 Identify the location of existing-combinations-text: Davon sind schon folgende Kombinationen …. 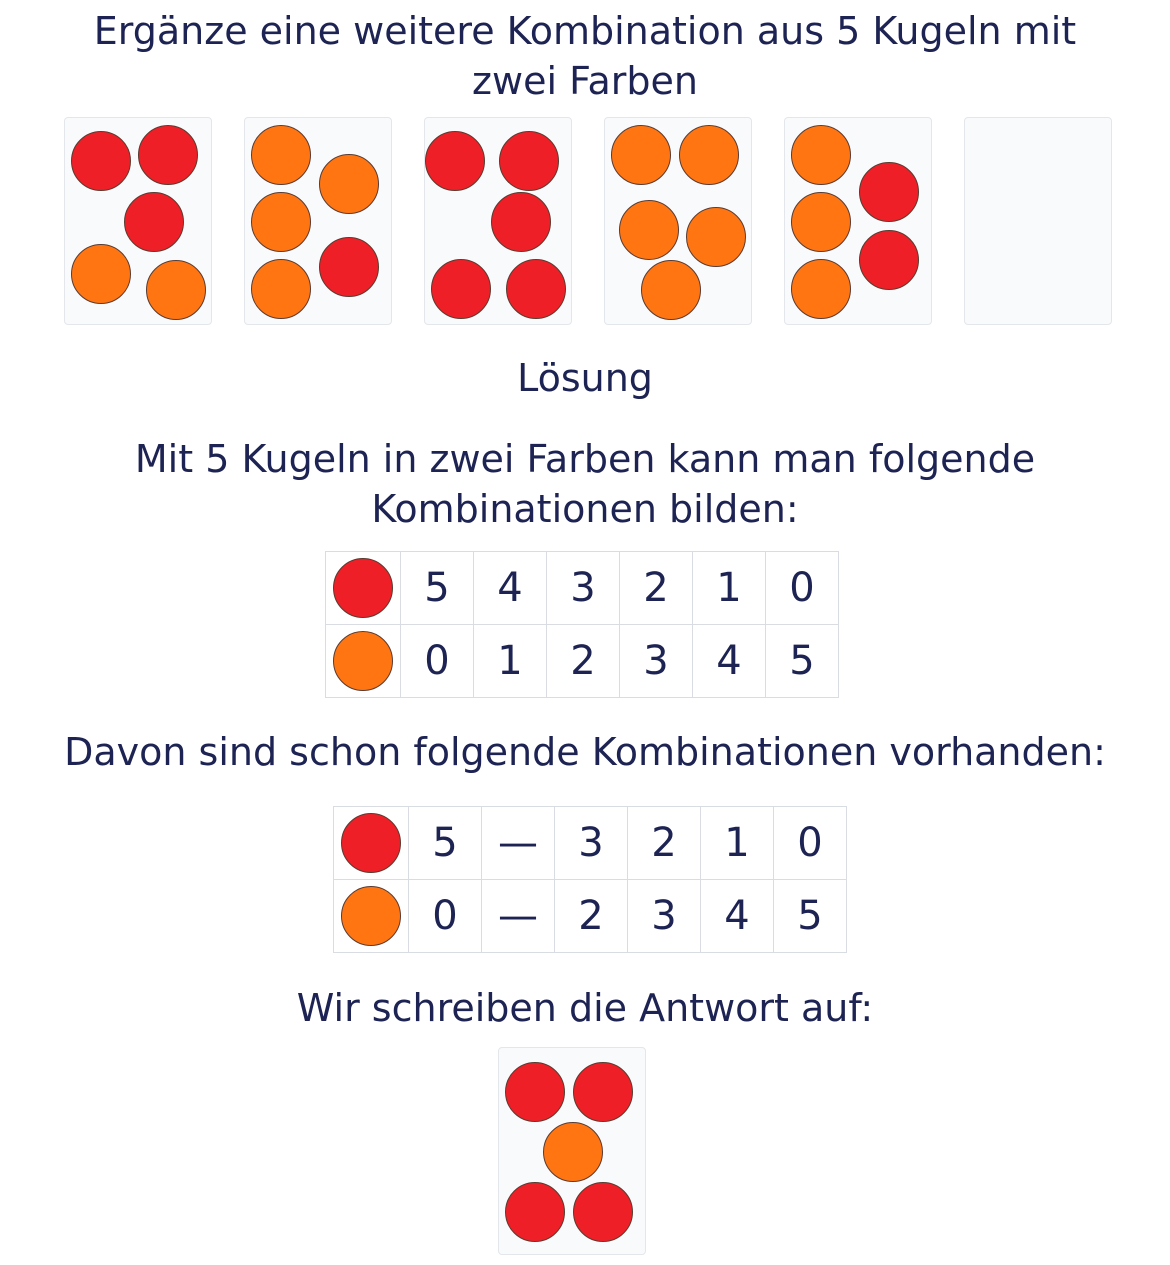
(585, 752).